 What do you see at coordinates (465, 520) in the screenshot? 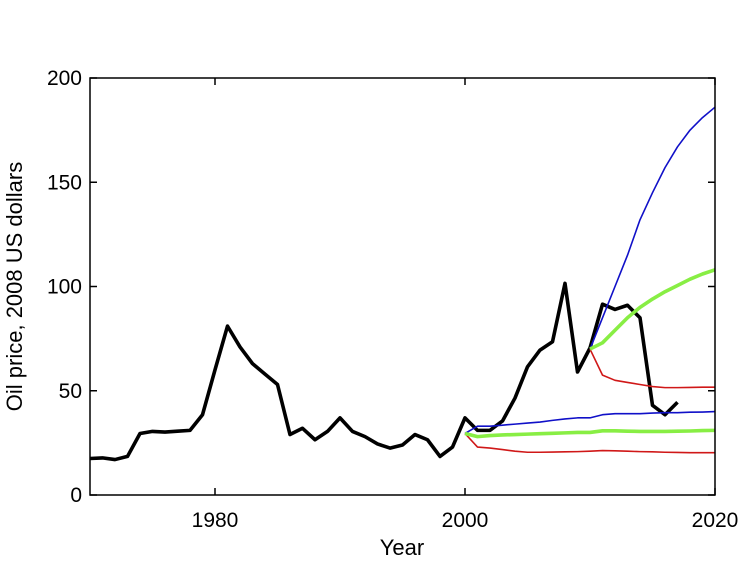
I see `x-tick-label: 2000` at bounding box center [465, 520].